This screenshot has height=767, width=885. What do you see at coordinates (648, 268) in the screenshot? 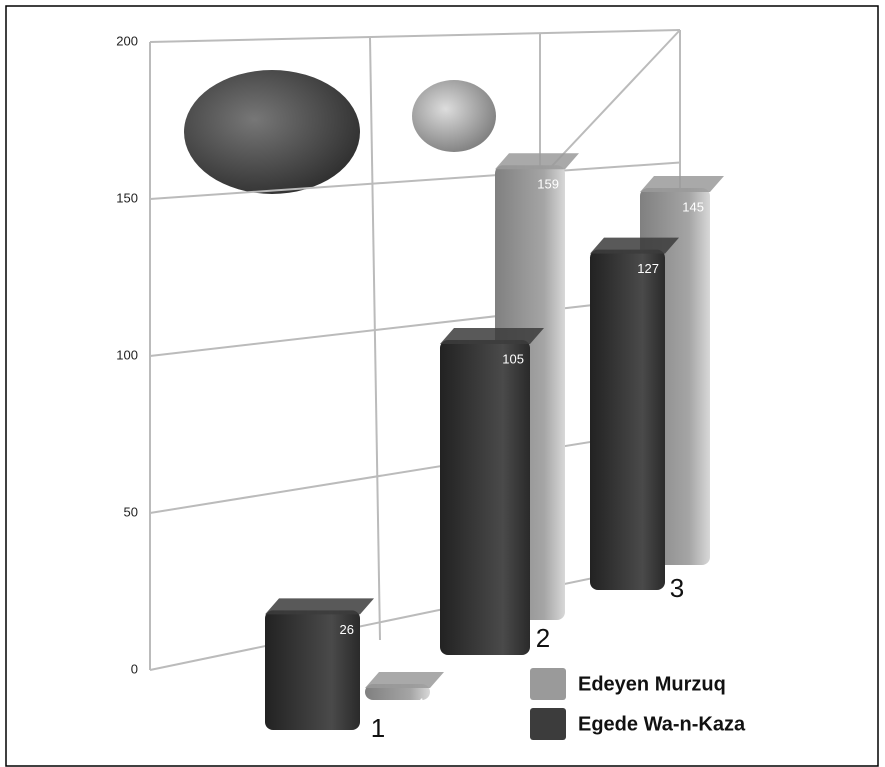
I see `value-label: 127` at bounding box center [648, 268].